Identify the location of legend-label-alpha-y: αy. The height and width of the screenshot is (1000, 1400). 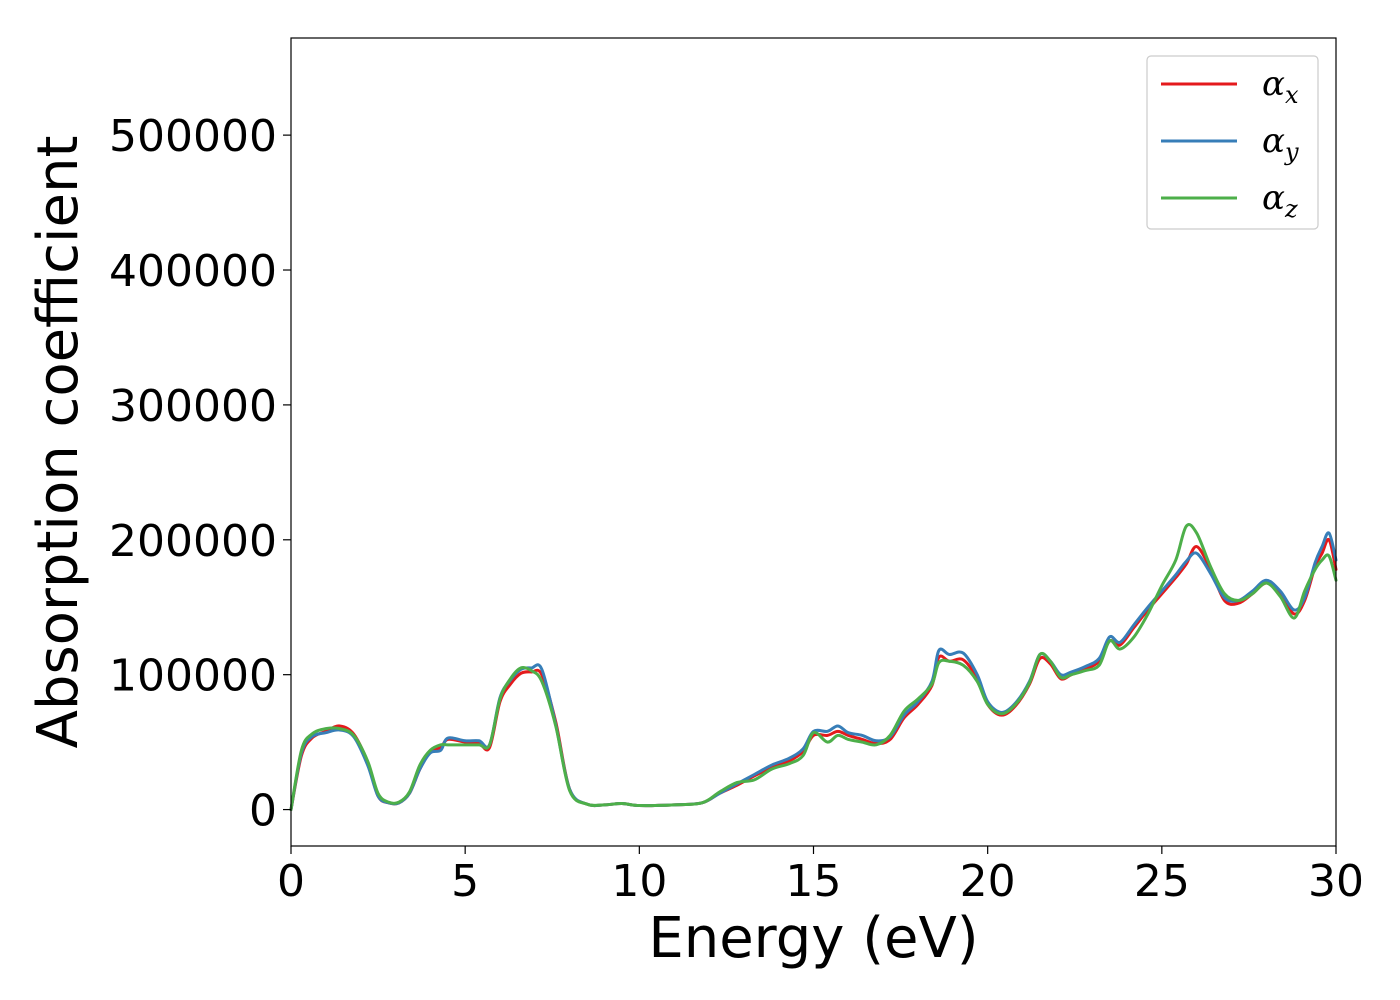
(1280, 143).